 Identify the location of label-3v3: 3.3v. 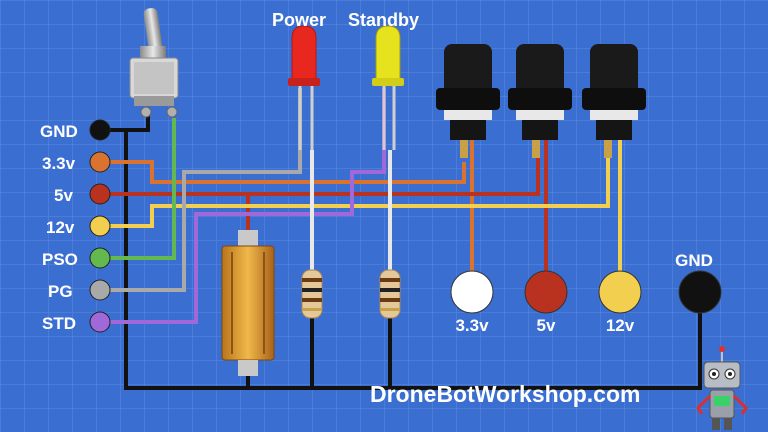
(59, 163).